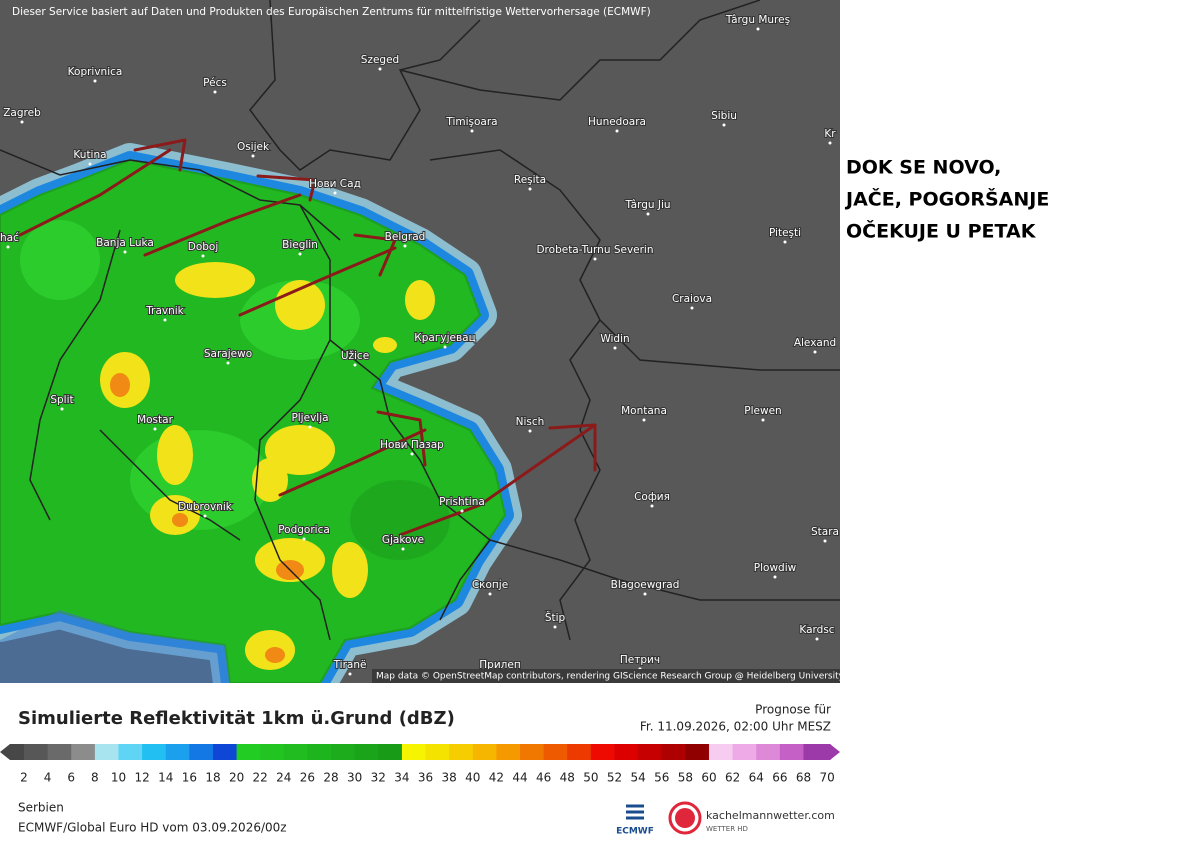 Image resolution: width=1200 pixels, height=845 pixels. Describe the element at coordinates (640, 660) in the screenshot. I see `city-label: Петрич` at that location.